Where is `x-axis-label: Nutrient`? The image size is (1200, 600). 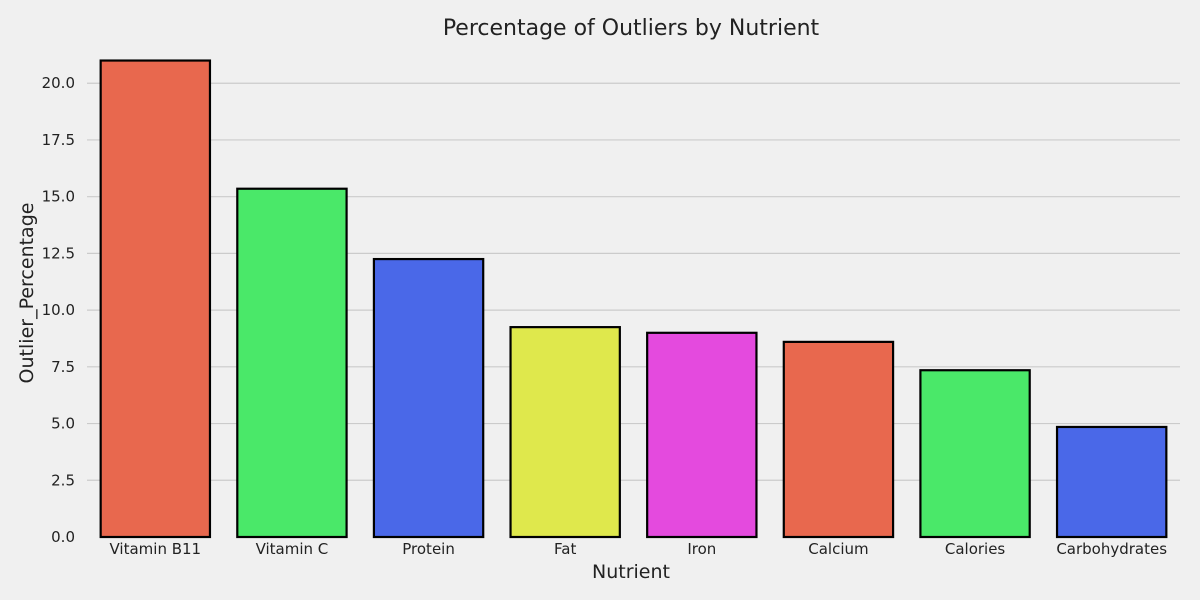
x-axis-label: Nutrient is located at coordinates (631, 572).